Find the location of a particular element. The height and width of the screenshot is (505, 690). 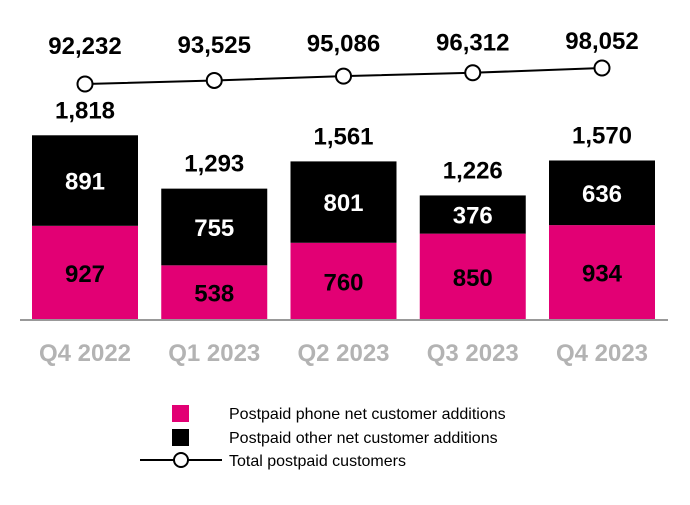

total-label: 1,293 is located at coordinates (214, 164).